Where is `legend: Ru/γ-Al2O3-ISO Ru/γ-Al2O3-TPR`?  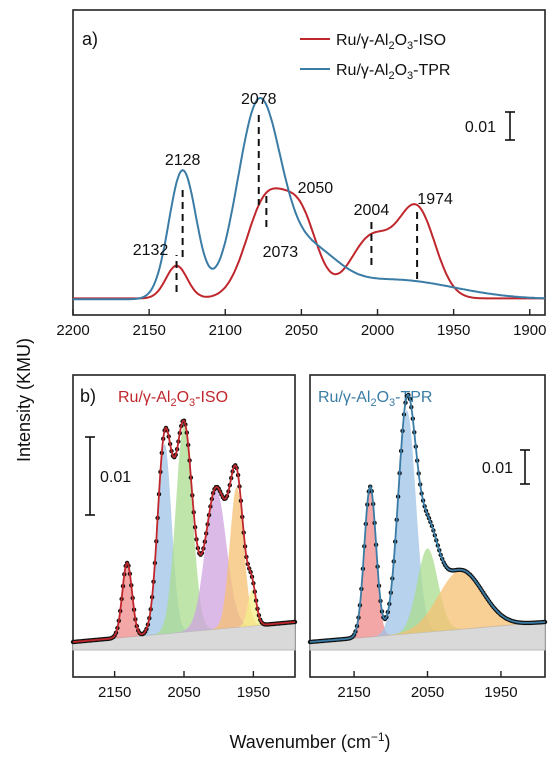 legend: Ru/γ-Al2O3-ISO Ru/γ-Al2O3-TPR is located at coordinates (375, 57).